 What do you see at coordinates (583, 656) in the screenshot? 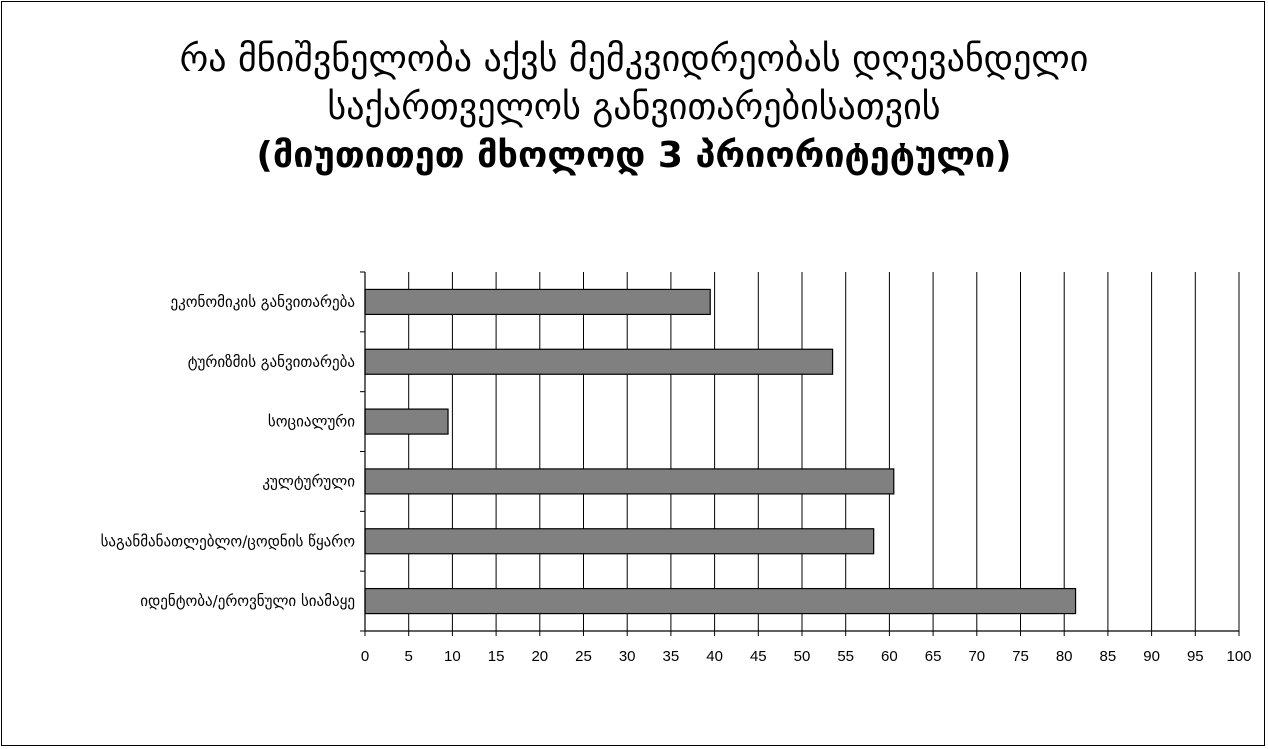
I see `x-tick-label: 25` at bounding box center [583, 656].